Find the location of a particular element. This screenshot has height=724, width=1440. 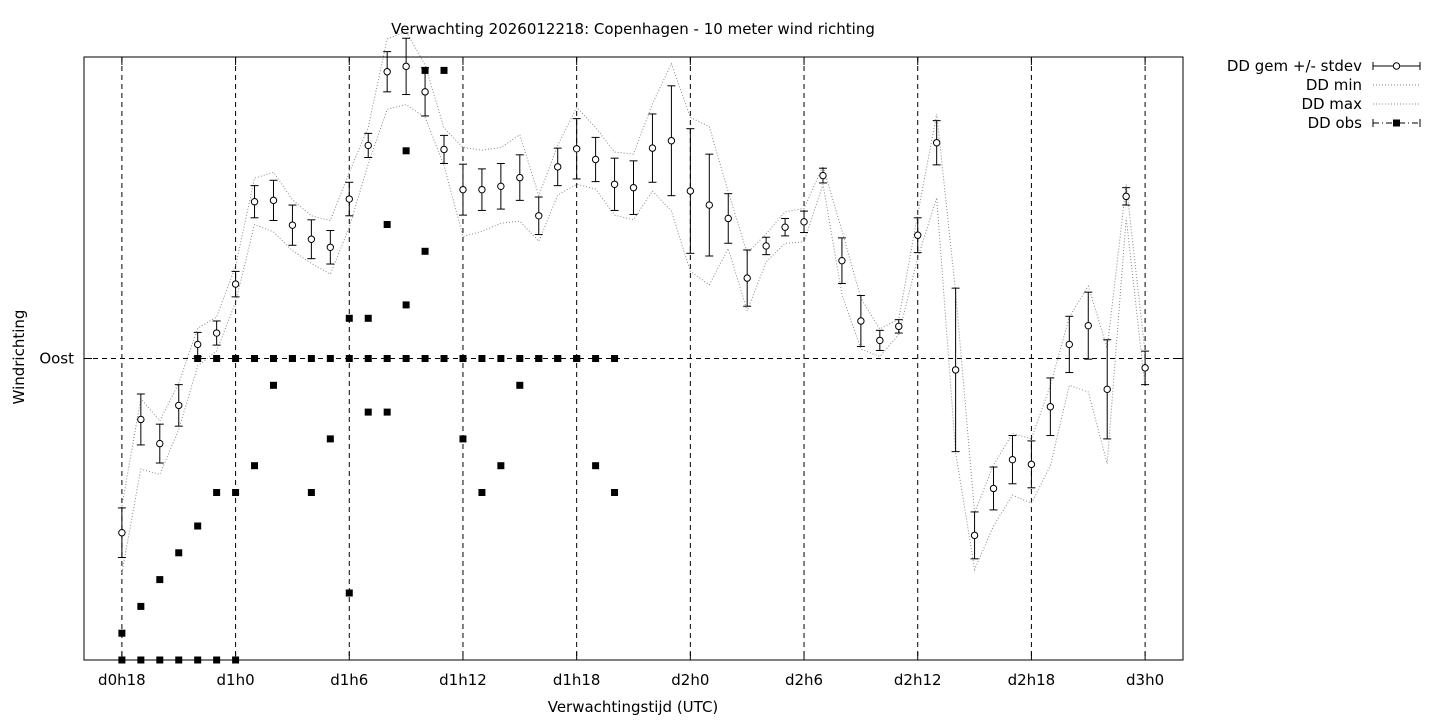

x-axis-label: Verwachtingstijd (UTC) is located at coordinates (633, 707).